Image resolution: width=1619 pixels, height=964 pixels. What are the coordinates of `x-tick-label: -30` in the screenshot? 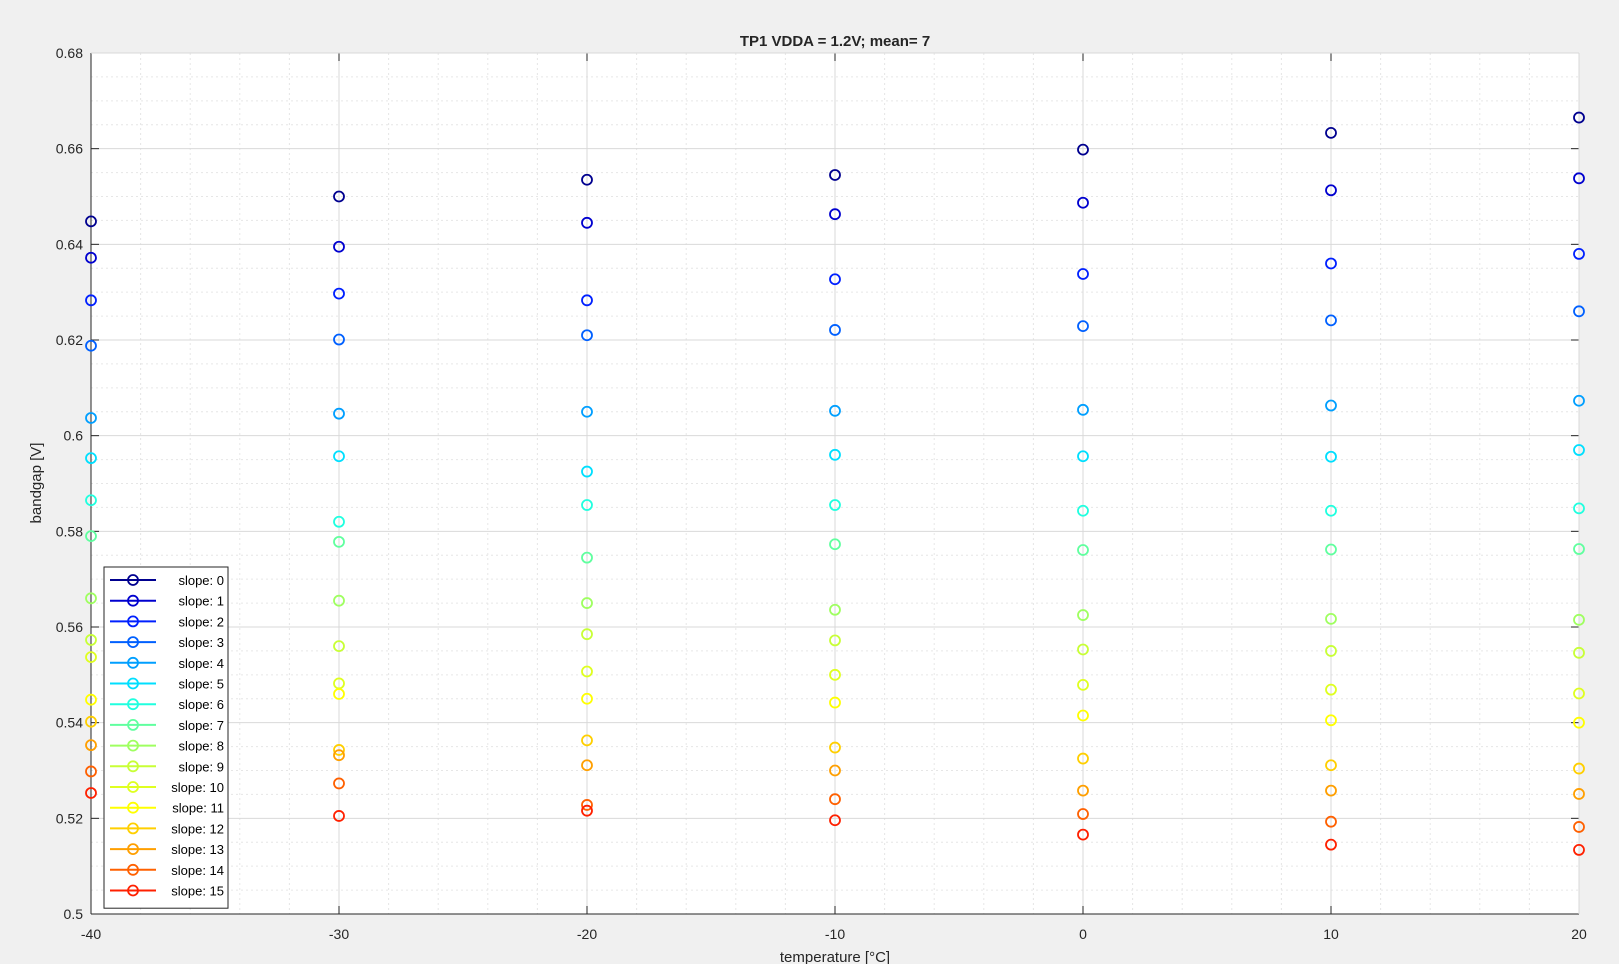 It's located at (339, 934).